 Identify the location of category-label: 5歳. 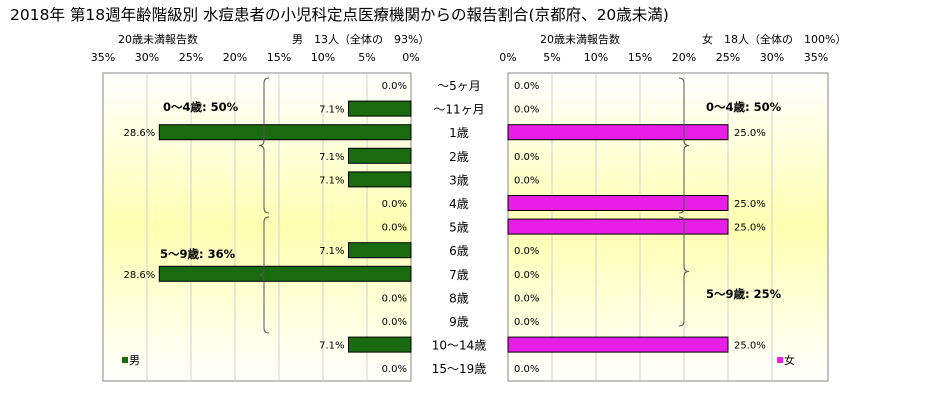
(459, 228).